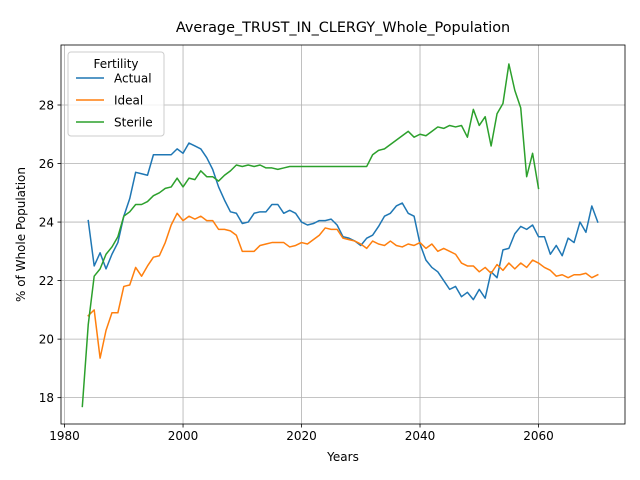 The width and height of the screenshot is (640, 480). I want to click on legend-label-sterile: Sterile, so click(133, 122).